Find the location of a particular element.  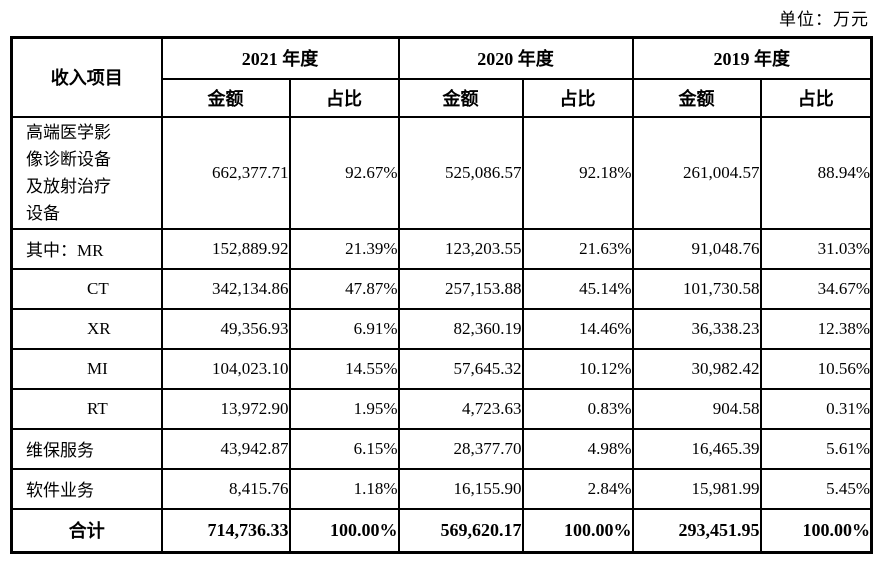

amount-header-2019: 金额 is located at coordinates (696, 97).